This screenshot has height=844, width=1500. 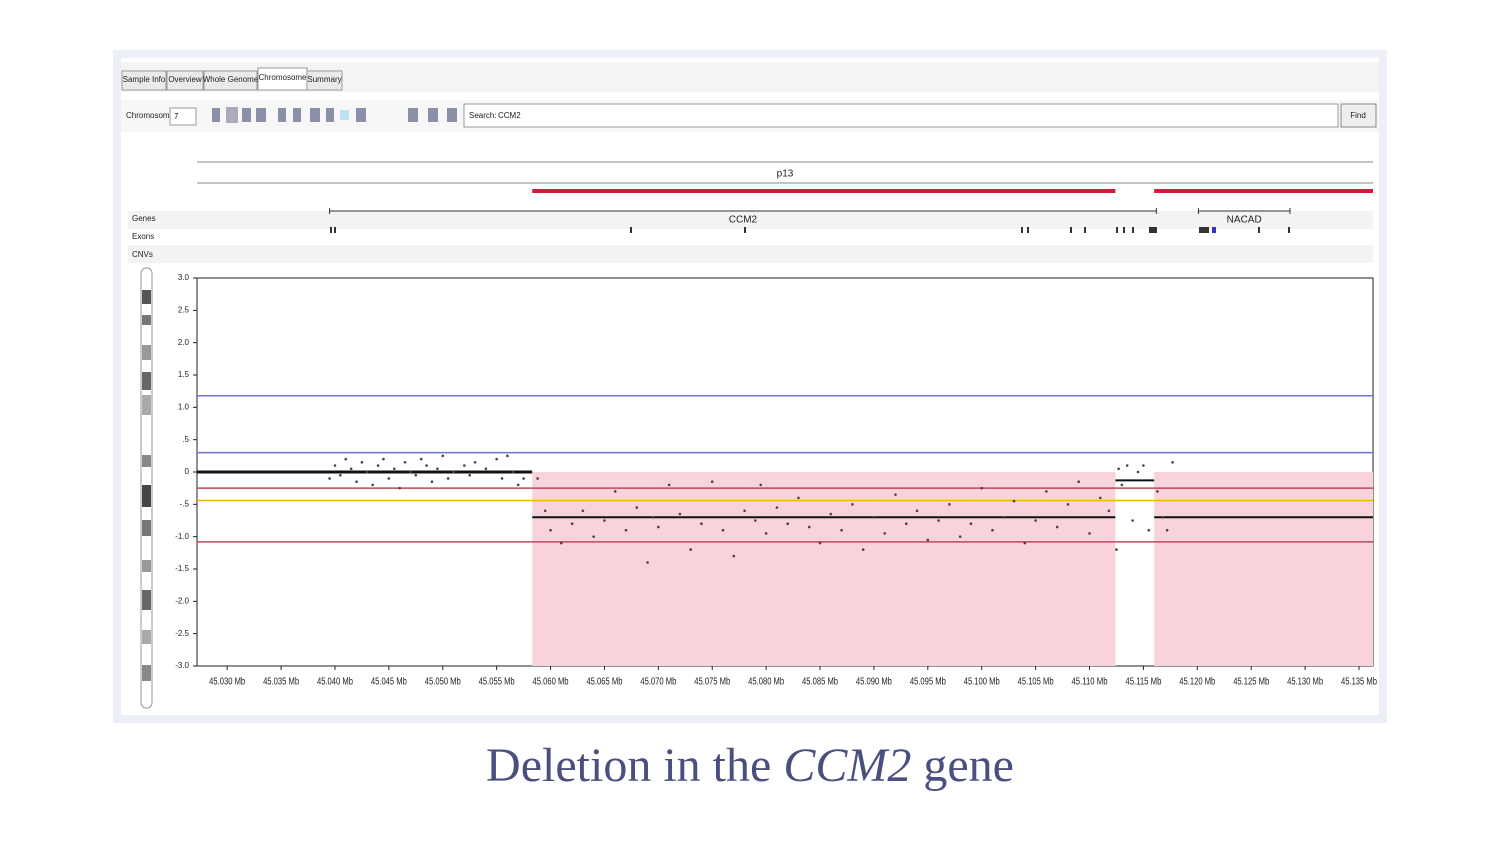 What do you see at coordinates (1305, 682) in the screenshot?
I see `x-tick-label: 45.130 Mb` at bounding box center [1305, 682].